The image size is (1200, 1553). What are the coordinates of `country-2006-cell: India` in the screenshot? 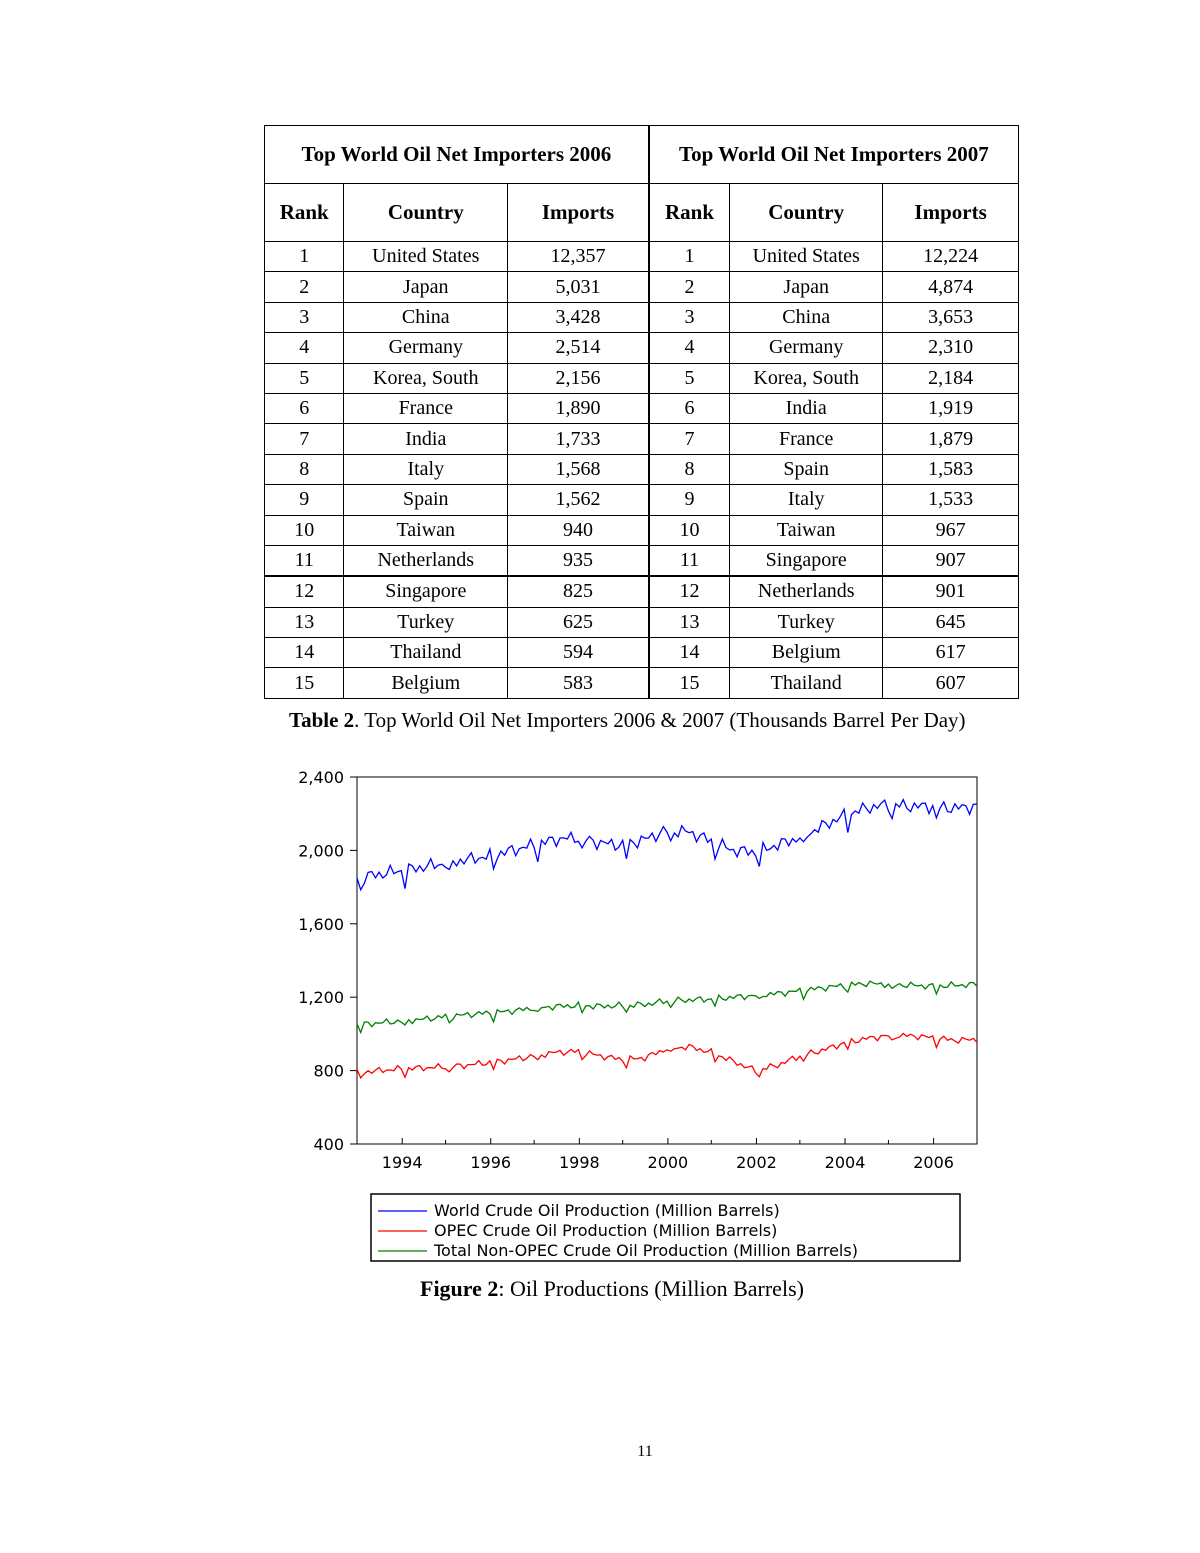 It's located at (426, 439).